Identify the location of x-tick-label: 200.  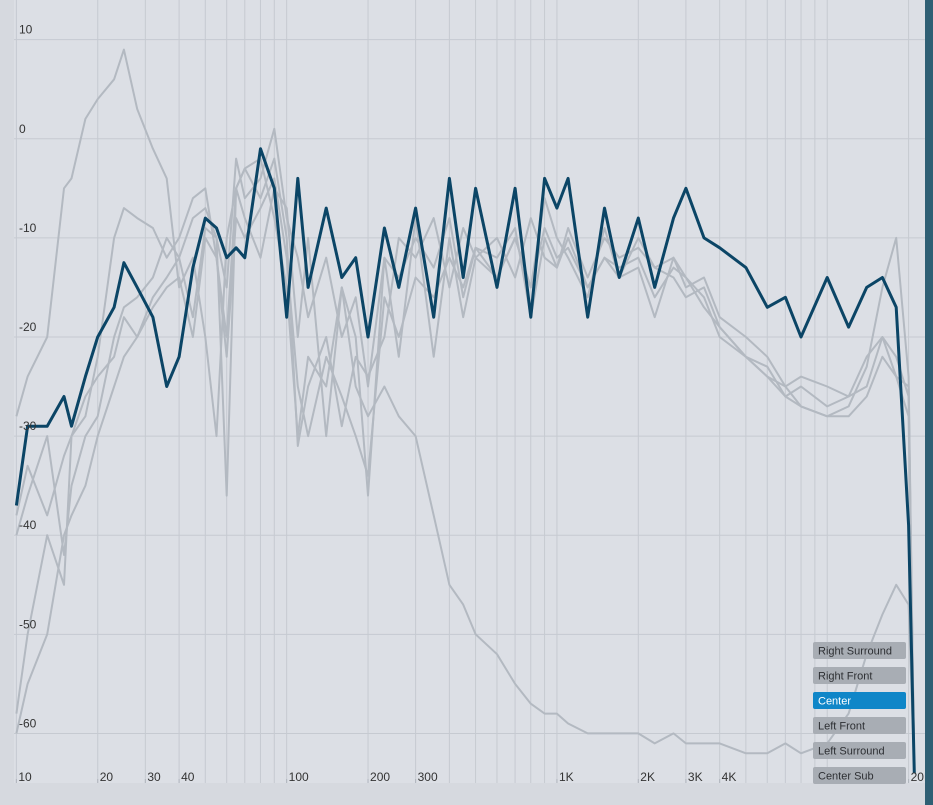
(380, 777).